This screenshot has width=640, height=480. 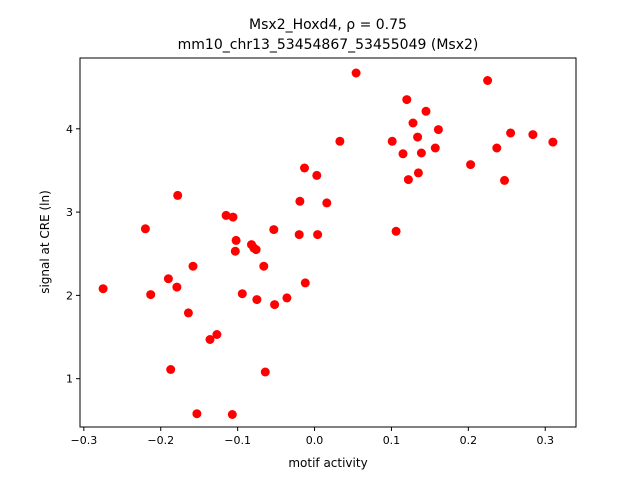 What do you see at coordinates (469, 440) in the screenshot?
I see `x-tick-label: 0.2` at bounding box center [469, 440].